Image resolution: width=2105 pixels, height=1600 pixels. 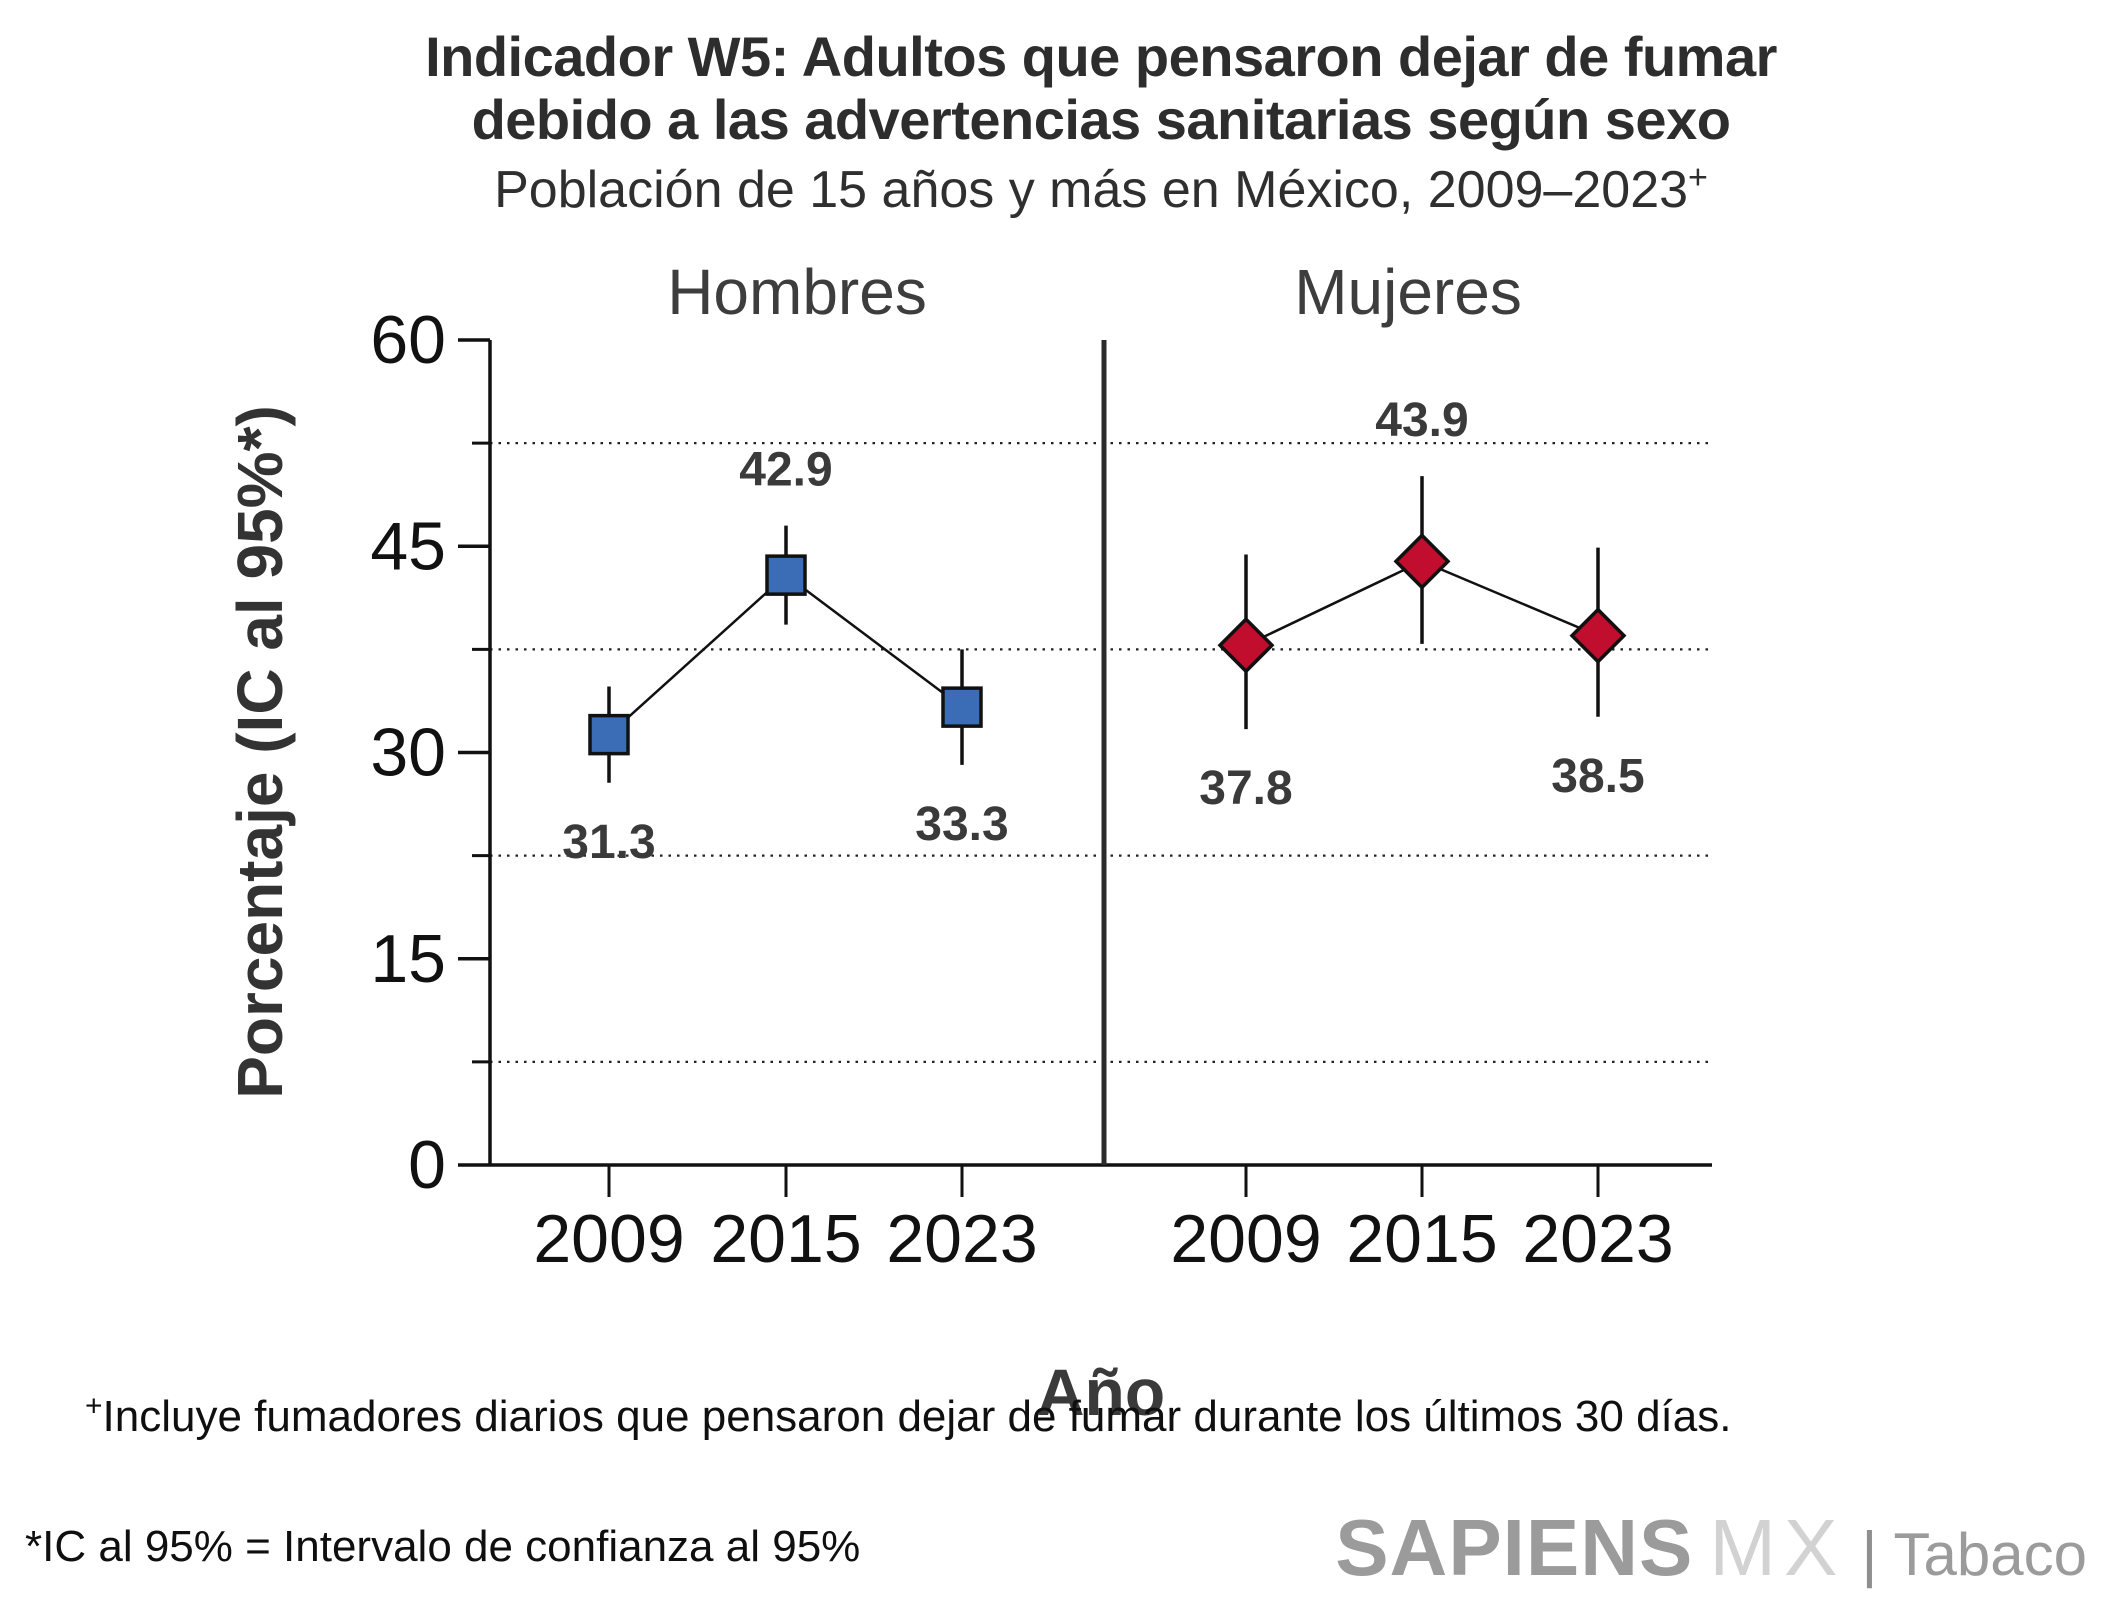 What do you see at coordinates (961, 824) in the screenshot?
I see `data-label: 33.3` at bounding box center [961, 824].